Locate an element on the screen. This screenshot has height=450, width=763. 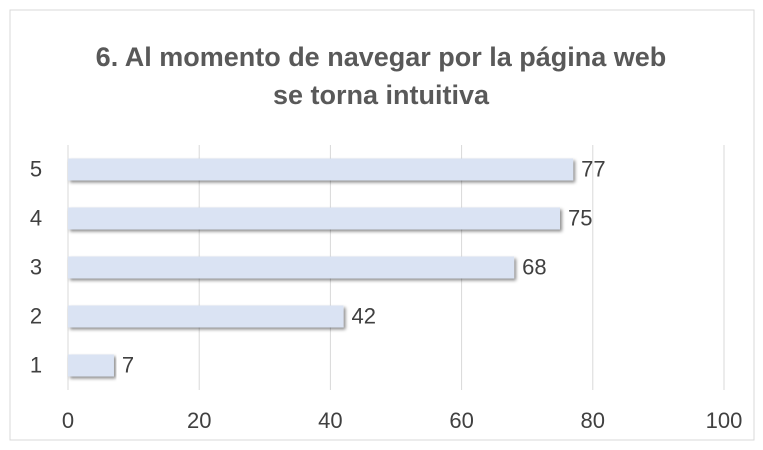
y-tick-label: 1 is located at coordinates (36, 364).